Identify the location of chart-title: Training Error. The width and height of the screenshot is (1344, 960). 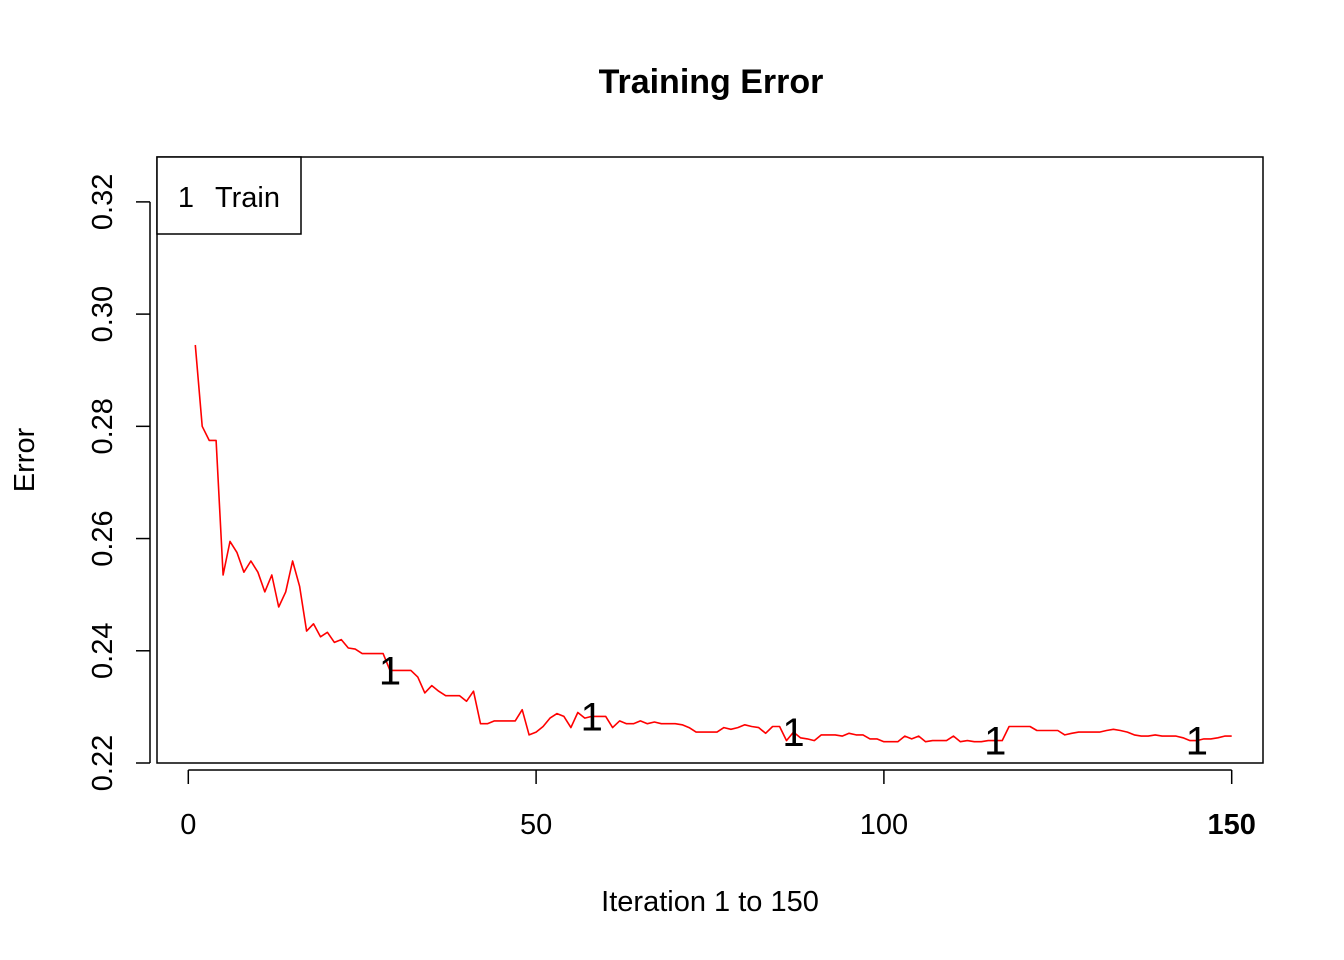
(711, 82).